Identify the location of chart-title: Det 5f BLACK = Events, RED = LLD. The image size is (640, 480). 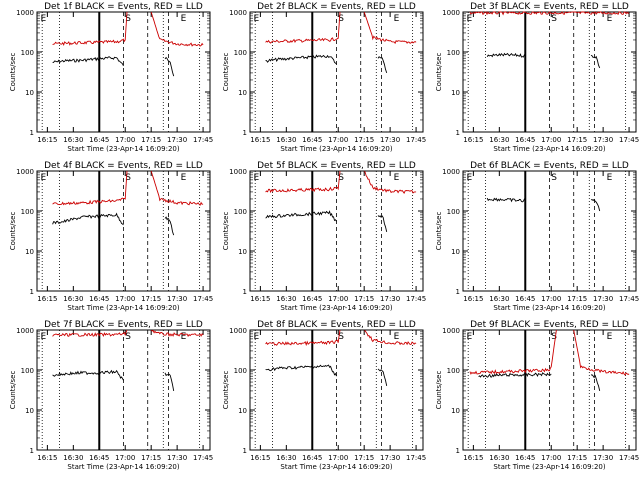
(336, 166).